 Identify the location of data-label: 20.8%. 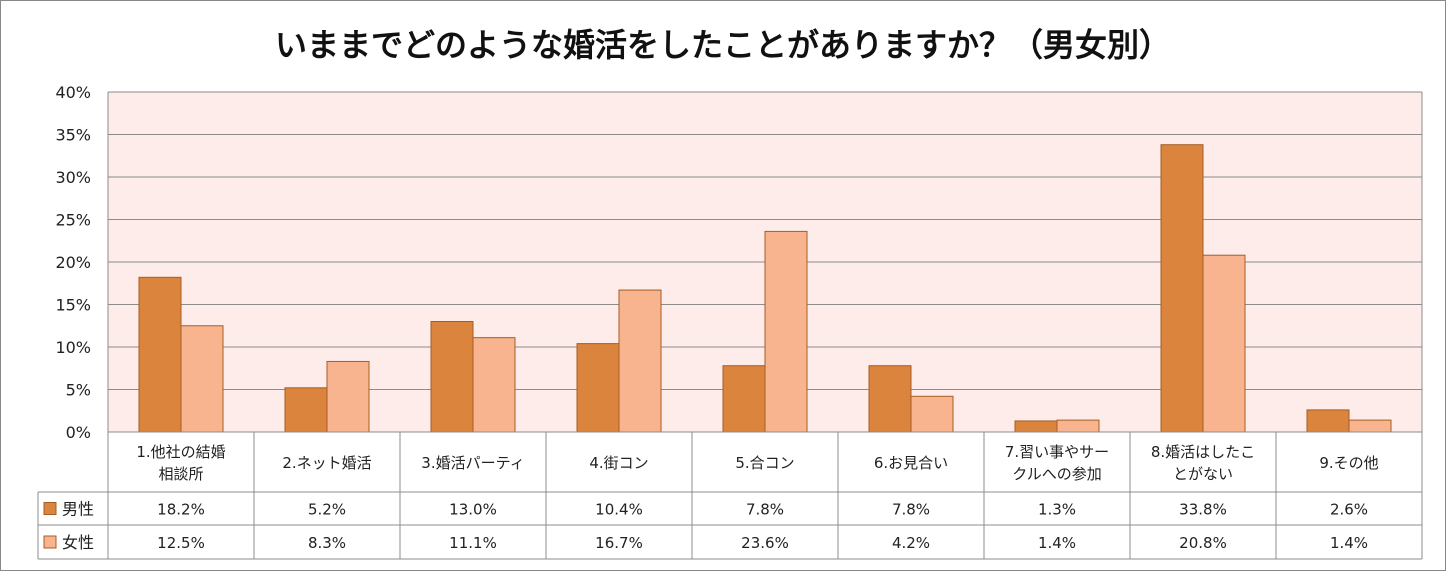
(1203, 543).